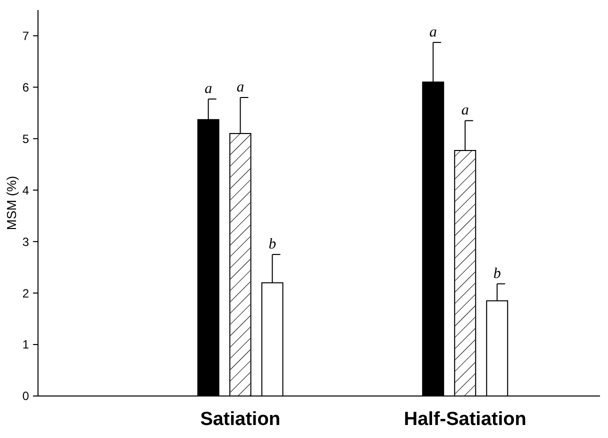 Image resolution: width=608 pixels, height=438 pixels. I want to click on y-tick-label: 0, so click(26, 396).